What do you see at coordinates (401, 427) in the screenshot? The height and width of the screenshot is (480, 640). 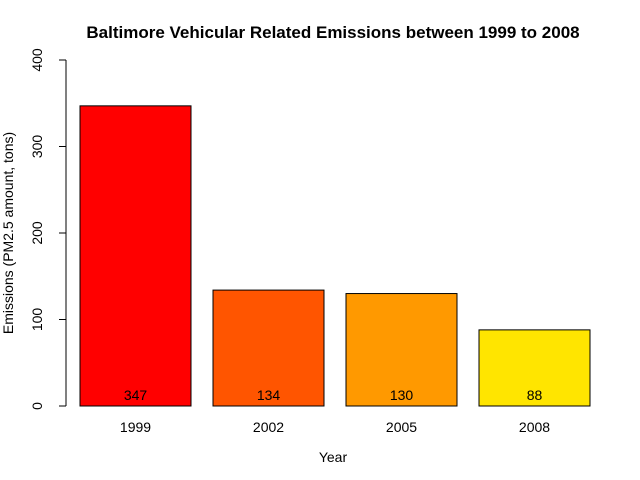 I see `x-tick-label-2005: 2005` at bounding box center [401, 427].